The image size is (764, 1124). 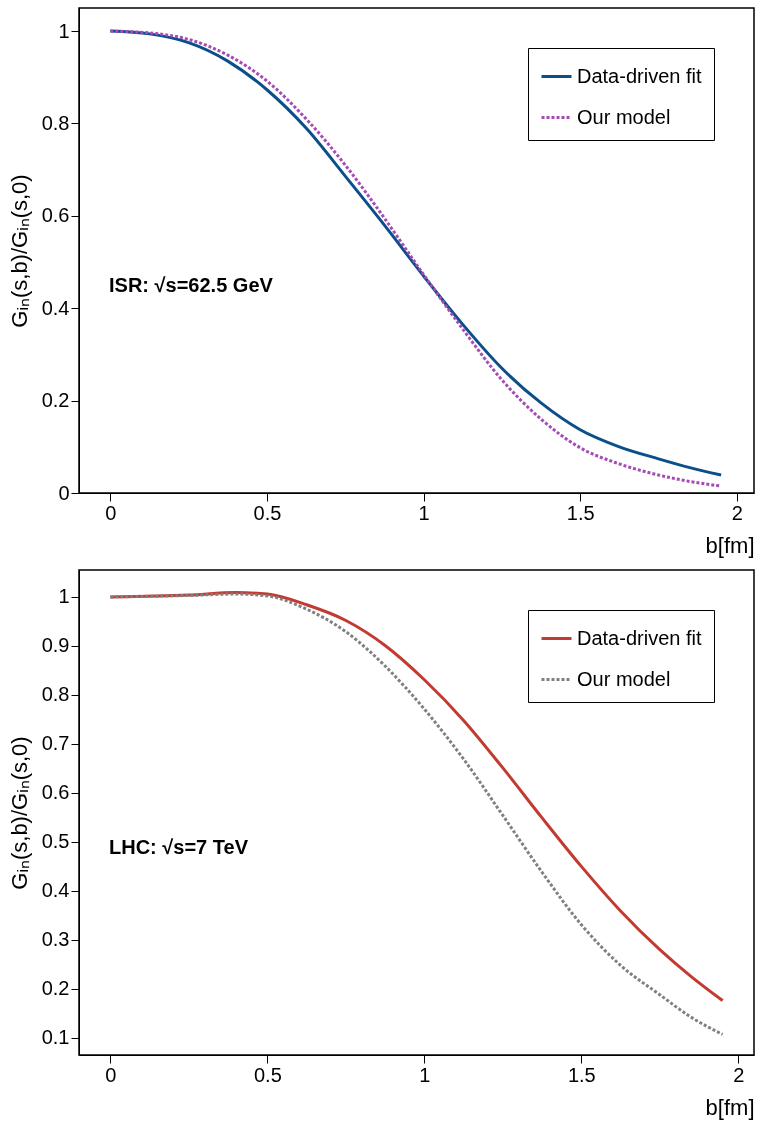 I want to click on y-tick-label: 0.5, so click(x=55, y=841).